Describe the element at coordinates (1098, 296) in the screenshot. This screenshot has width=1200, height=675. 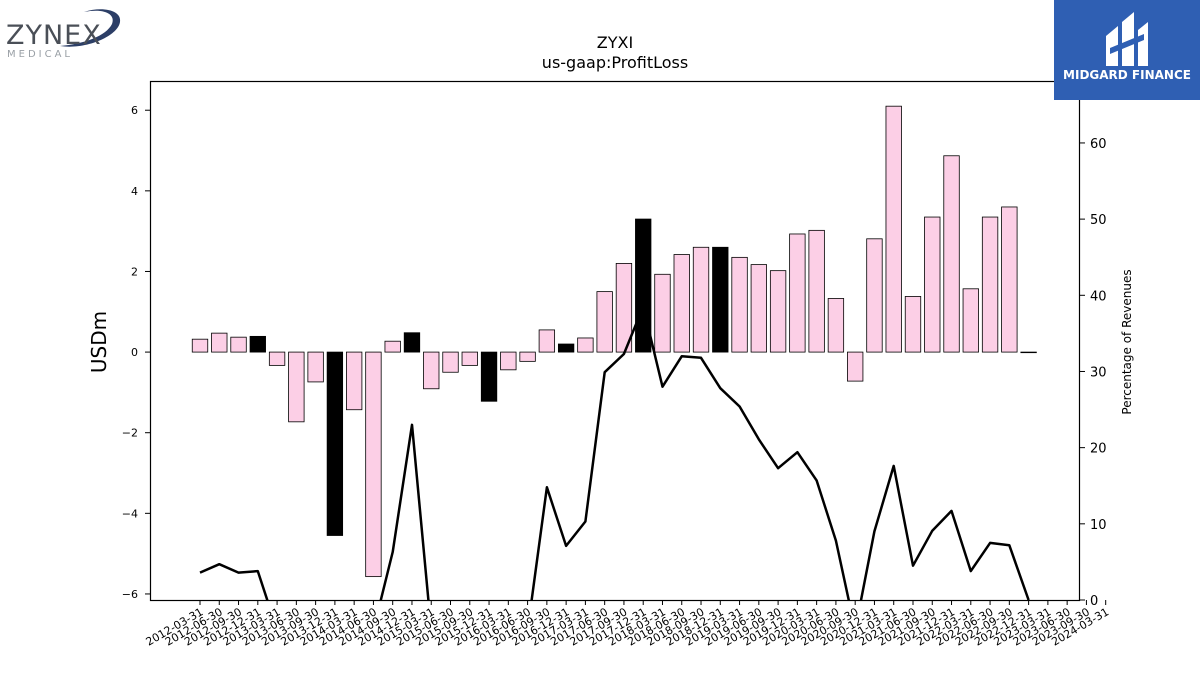
I see `y2-tick-label: 40` at that location.